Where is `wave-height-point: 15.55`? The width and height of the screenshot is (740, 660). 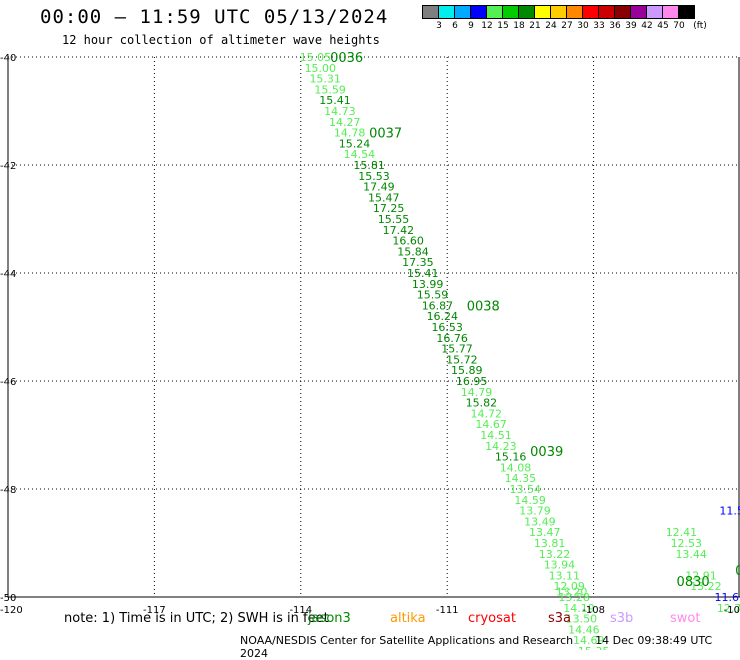 wave-height-point: 15.55 is located at coordinates (394, 219).